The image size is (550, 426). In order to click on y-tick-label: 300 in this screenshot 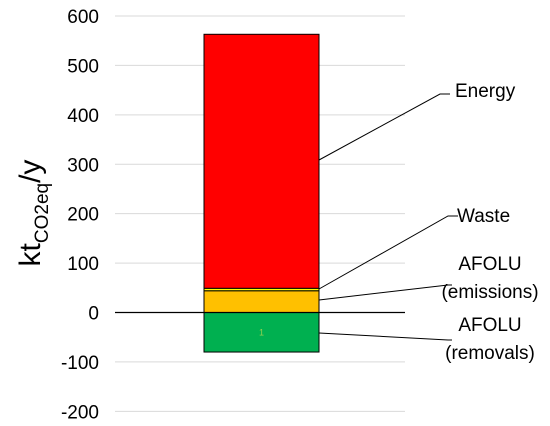, I will do `click(83, 165)`.